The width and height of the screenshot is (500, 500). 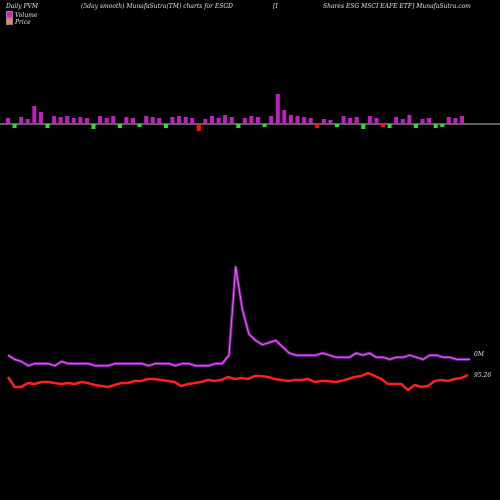 What do you see at coordinates (235, 112) in the screenshot?
I see `volume-bars` at bounding box center [235, 112].